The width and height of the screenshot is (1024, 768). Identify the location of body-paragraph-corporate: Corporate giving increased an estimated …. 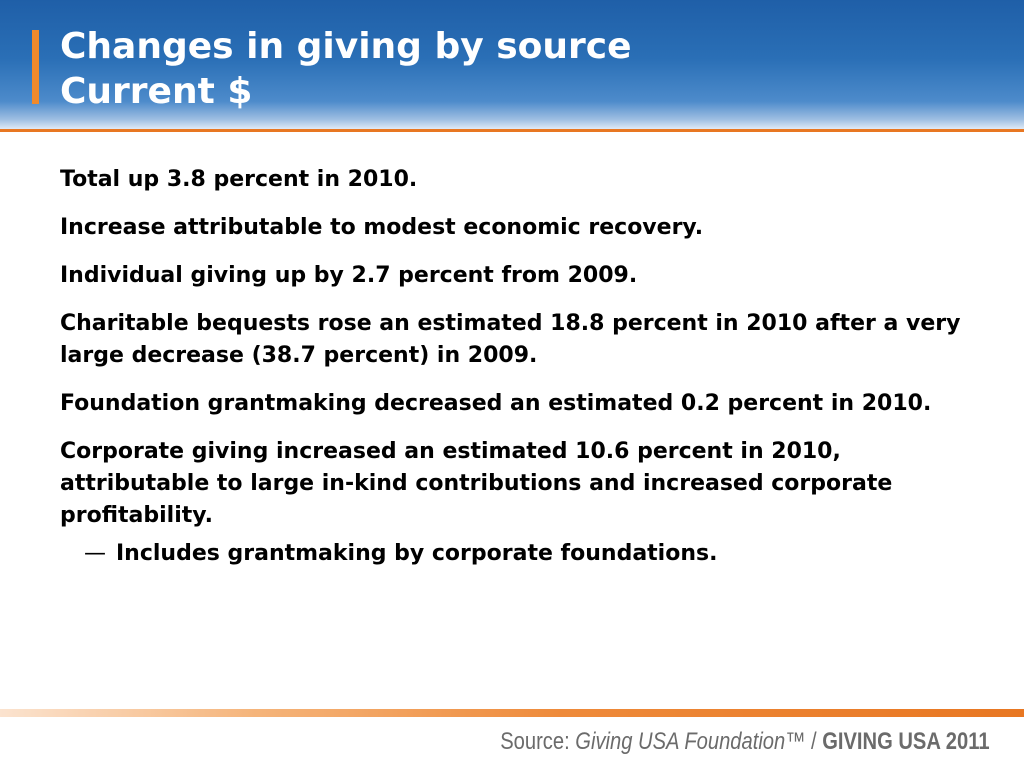
(476, 483).